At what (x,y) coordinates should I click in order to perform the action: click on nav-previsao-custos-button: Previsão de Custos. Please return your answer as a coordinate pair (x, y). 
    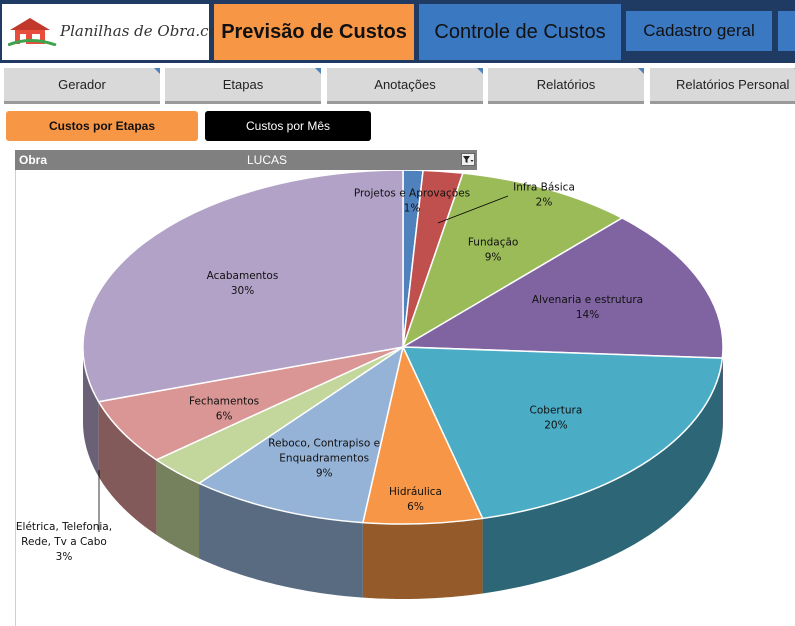
    Looking at the image, I should click on (314, 32).